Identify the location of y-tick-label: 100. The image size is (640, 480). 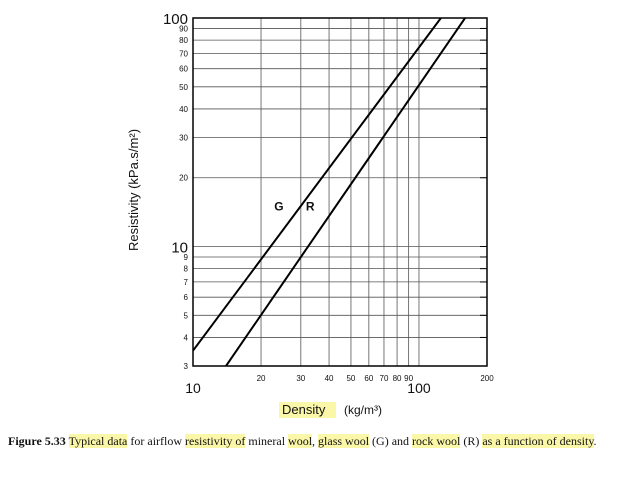
(175, 19).